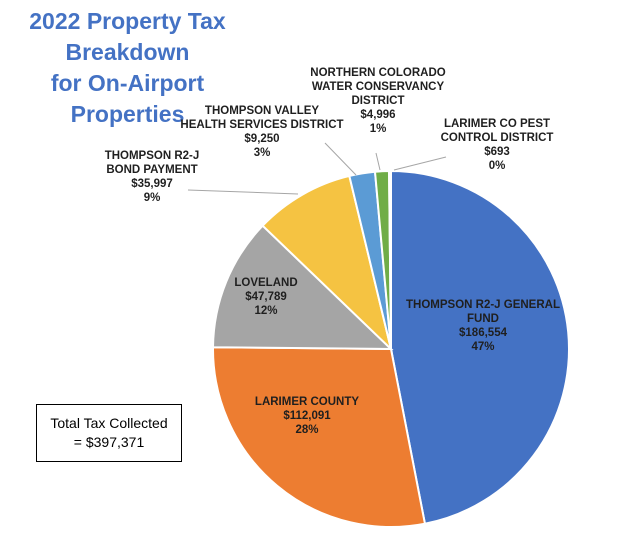  Describe the element at coordinates (340, 159) in the screenshot. I see `leader-line-thompson-valley-health-services-district` at that location.